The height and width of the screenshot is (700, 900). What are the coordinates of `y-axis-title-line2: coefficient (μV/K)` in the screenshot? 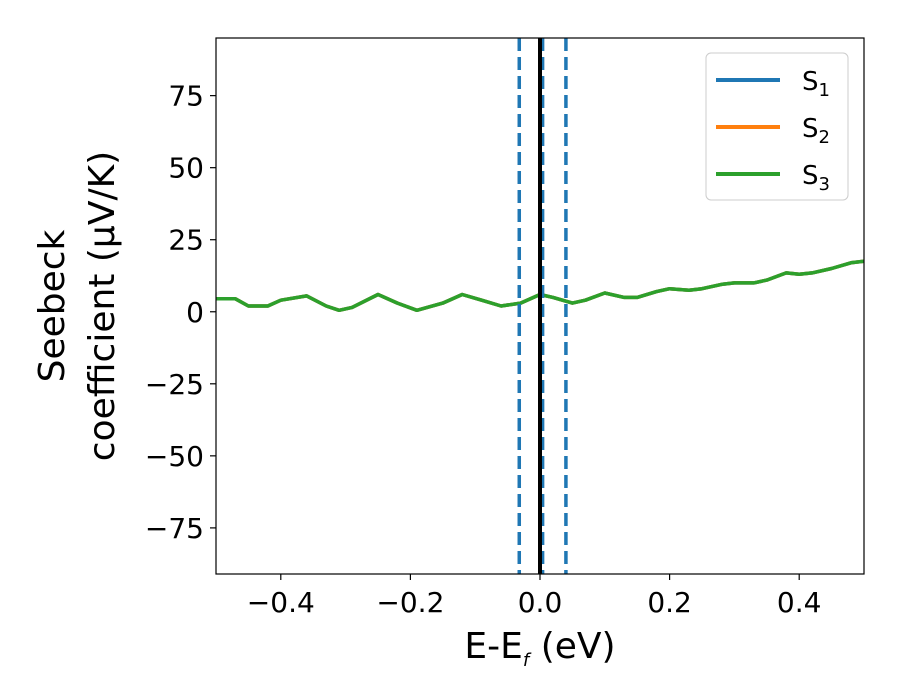 It's located at (102, 306).